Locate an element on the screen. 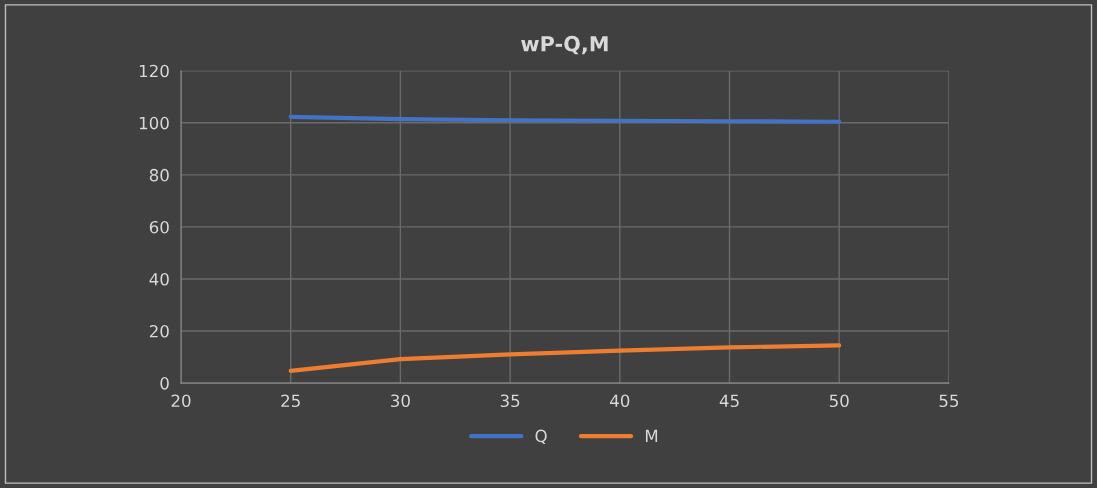  chart-title: wP-Q,M is located at coordinates (564, 45).